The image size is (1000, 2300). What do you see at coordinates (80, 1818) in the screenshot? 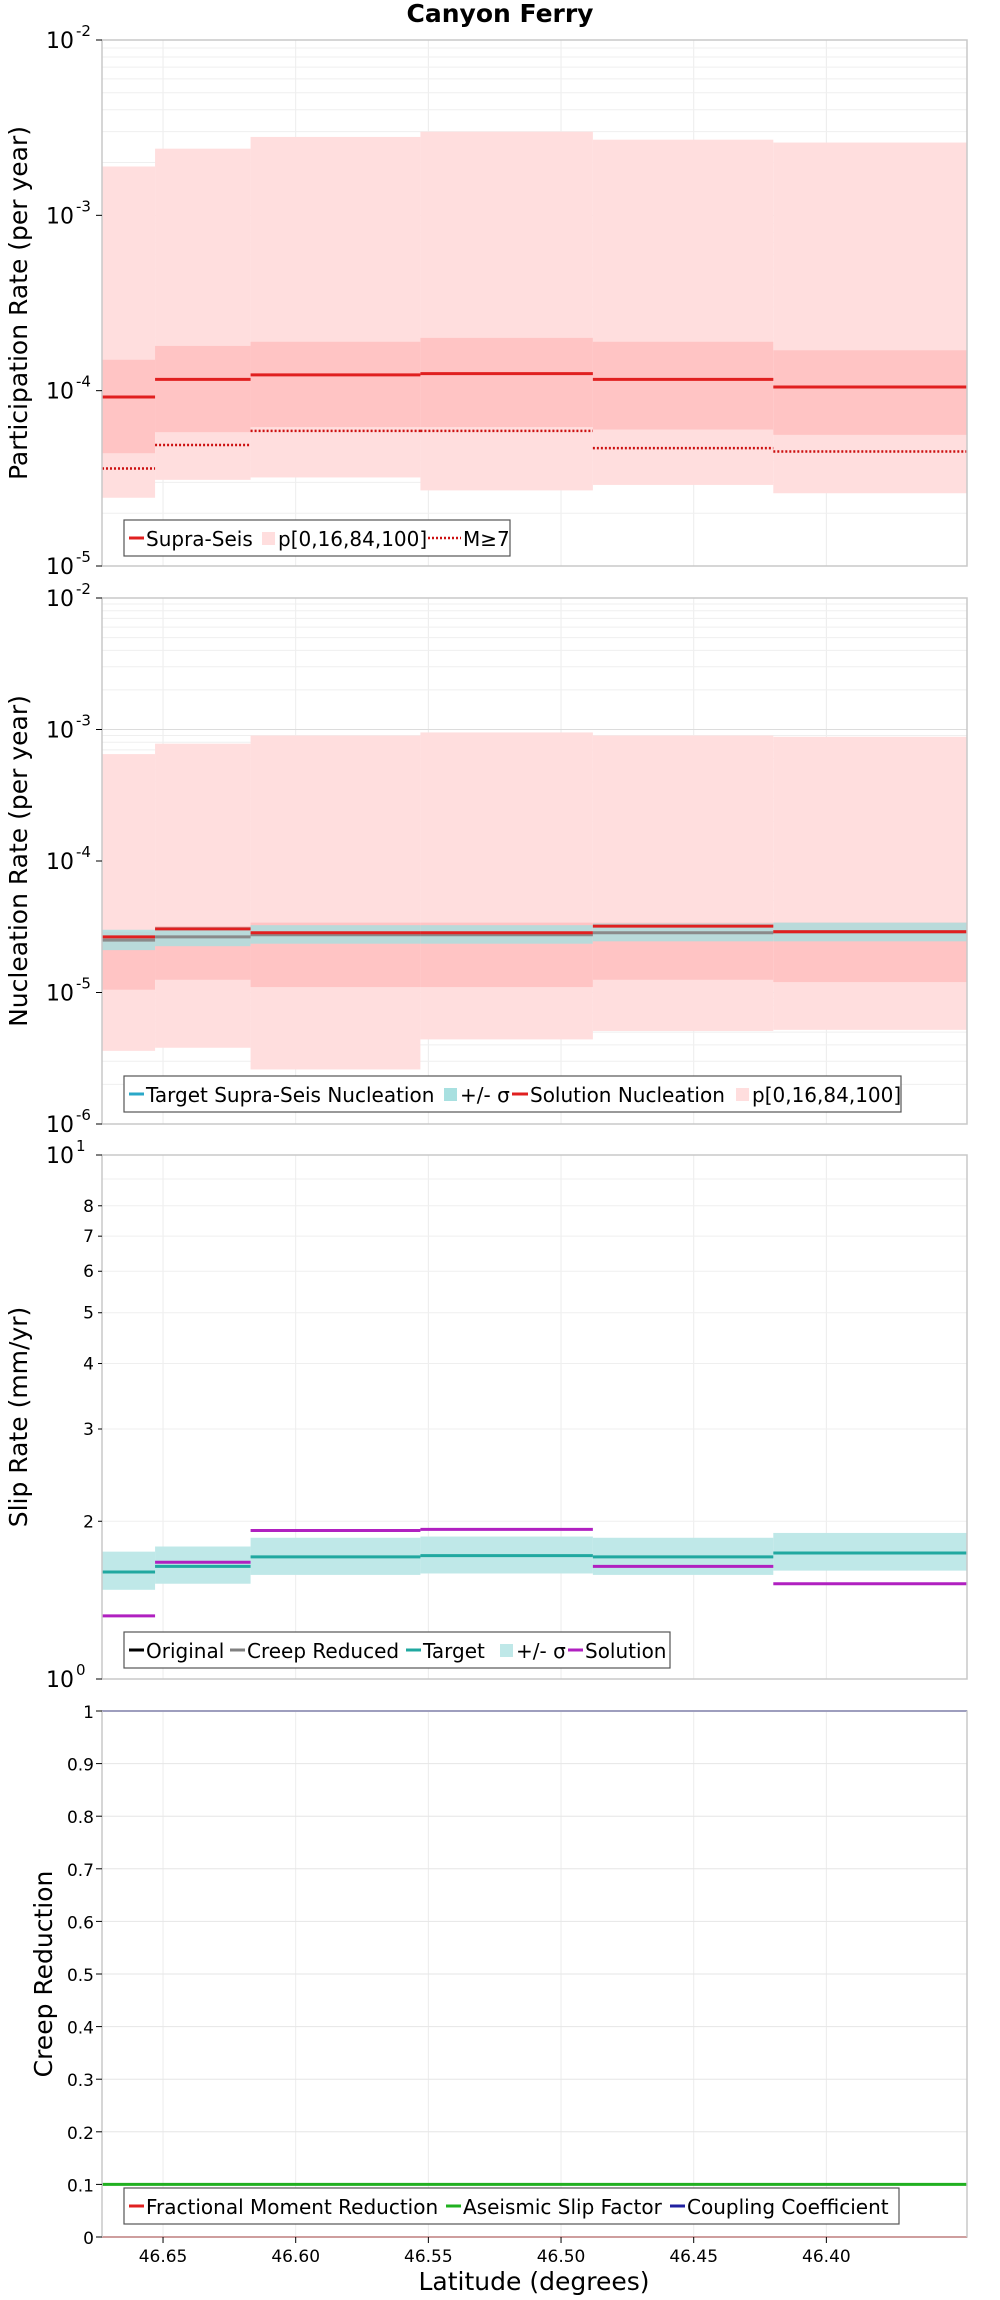
I see `y-tick-label: 0.8` at bounding box center [80, 1818].